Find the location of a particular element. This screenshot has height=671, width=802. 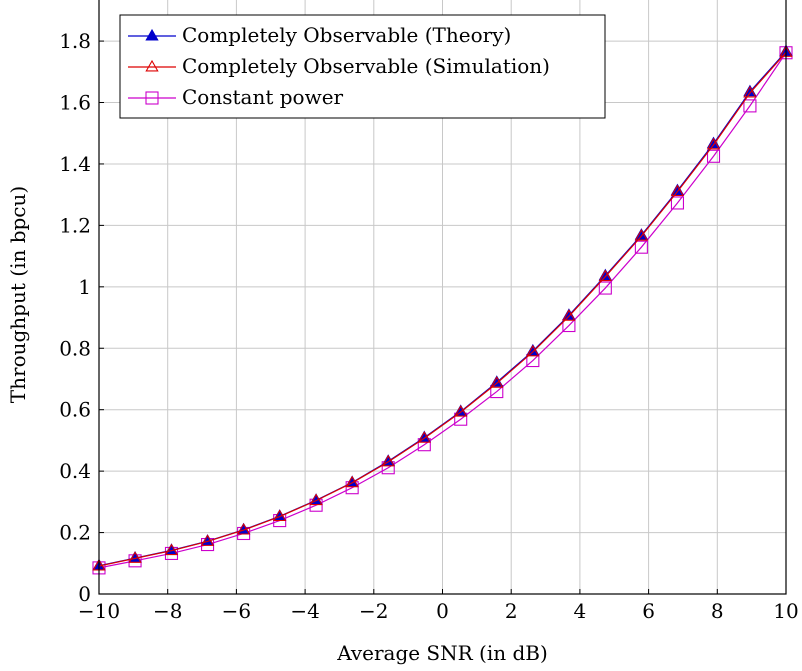

y-axis-label: Throughput (in bpcu) is located at coordinates (18, 294).